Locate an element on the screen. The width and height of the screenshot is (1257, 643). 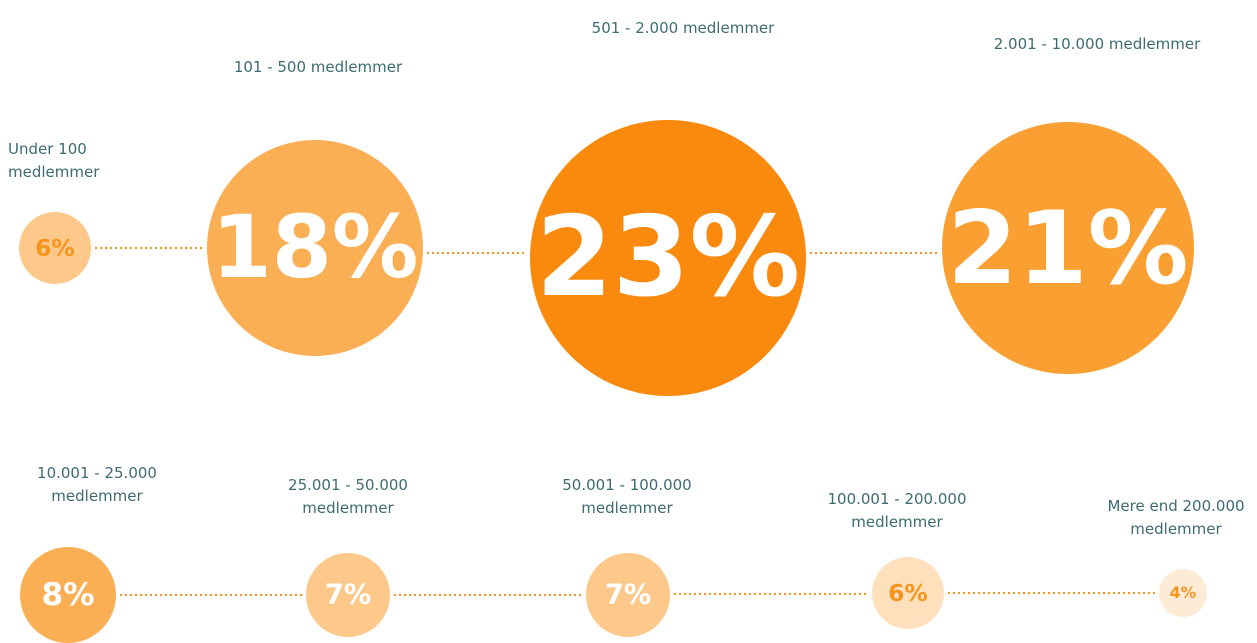
value-label: 8% is located at coordinates (68, 595).